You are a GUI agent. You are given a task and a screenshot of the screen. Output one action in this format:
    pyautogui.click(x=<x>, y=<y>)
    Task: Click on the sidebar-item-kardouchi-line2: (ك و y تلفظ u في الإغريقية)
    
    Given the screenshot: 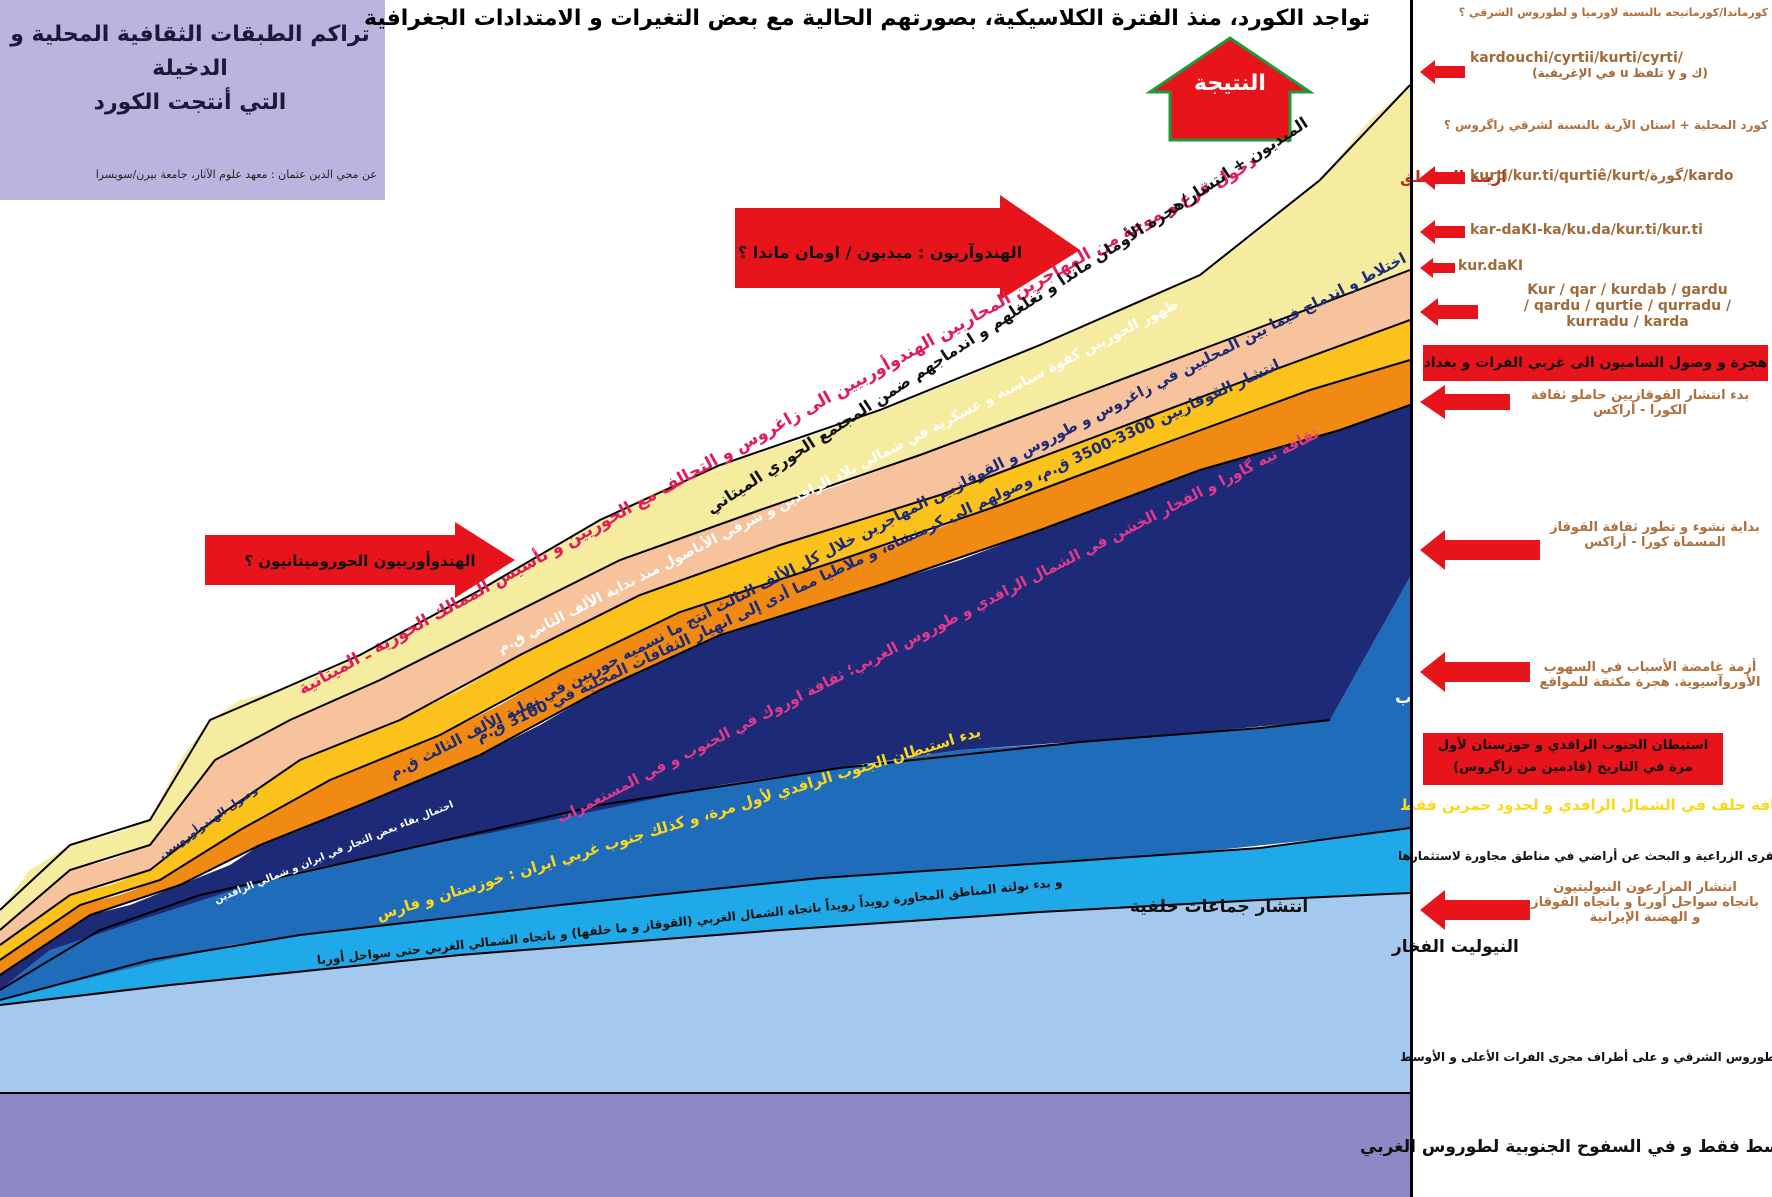 What is the action you would take?
    pyautogui.click(x=1620, y=73)
    